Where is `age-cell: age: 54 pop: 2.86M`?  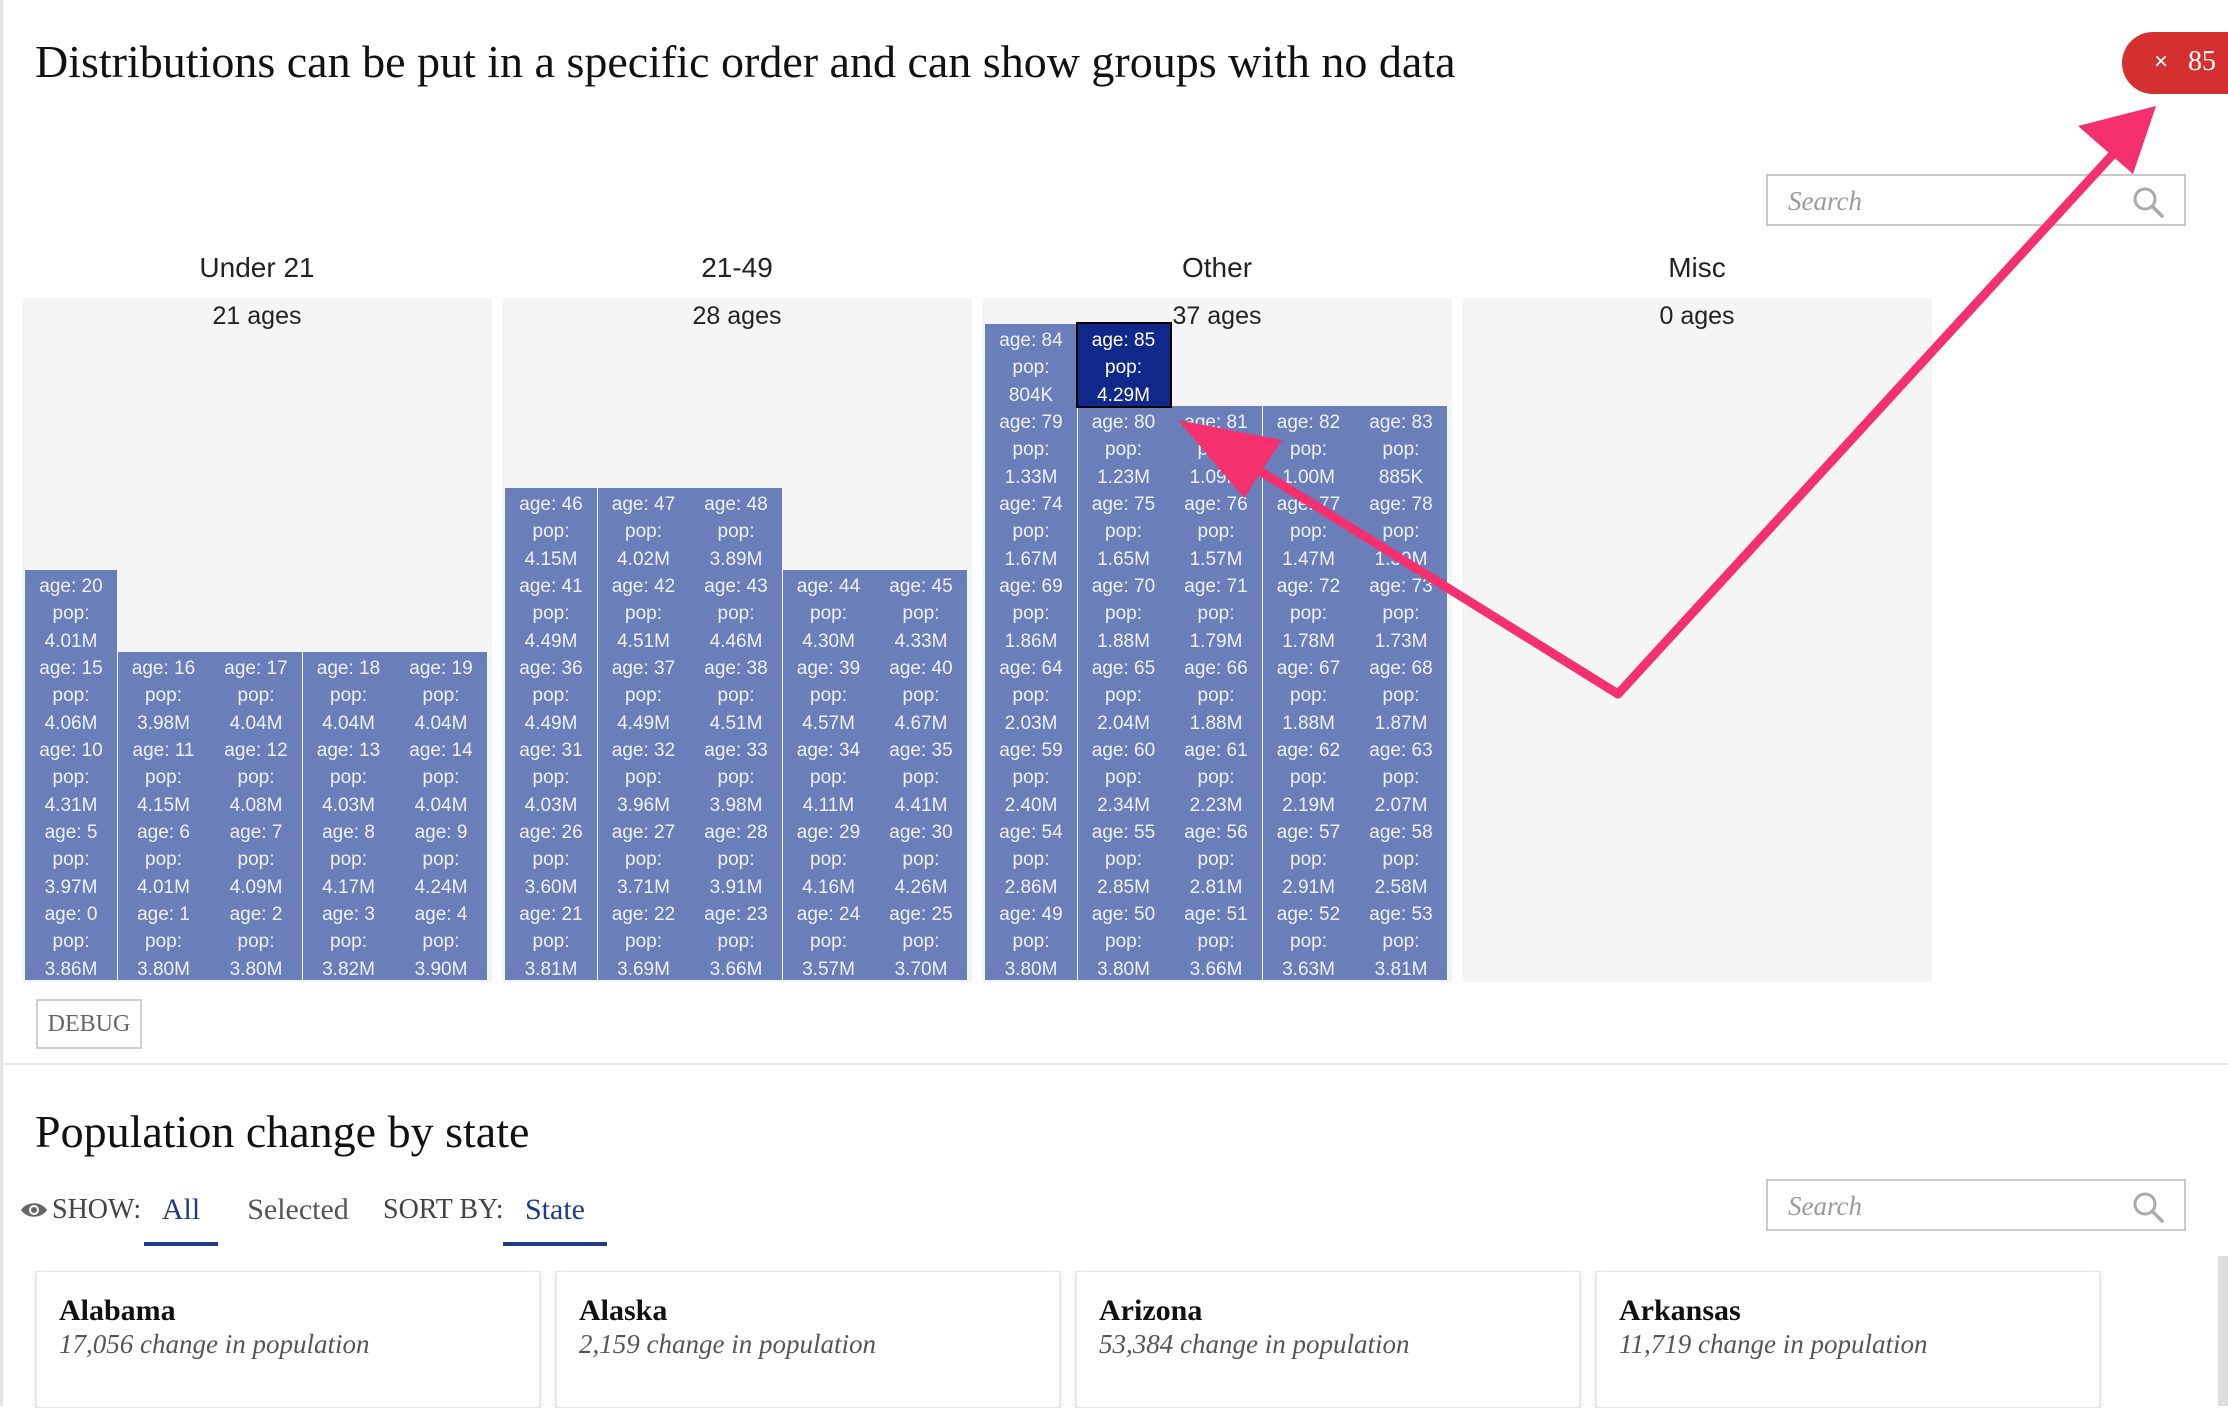
age-cell: age: 54 pop: 2.86M is located at coordinates (1031, 857).